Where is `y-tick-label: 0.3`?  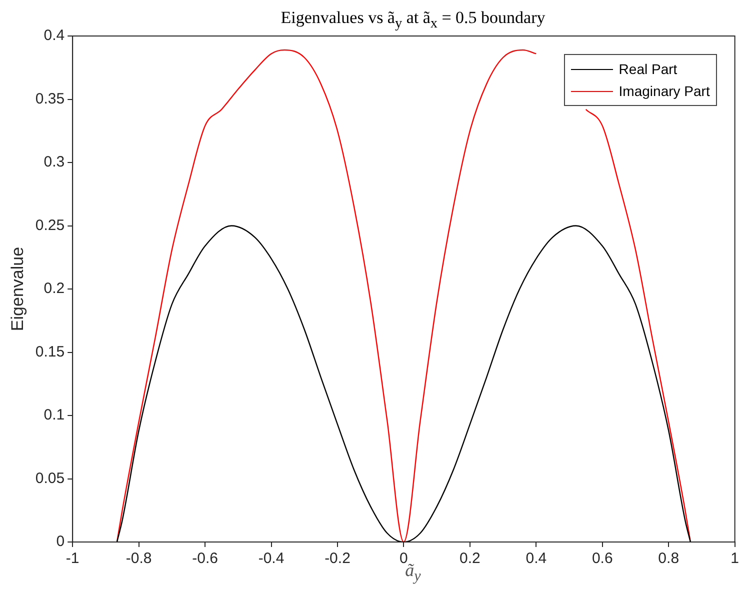
y-tick-label: 0.3 is located at coordinates (54, 162).